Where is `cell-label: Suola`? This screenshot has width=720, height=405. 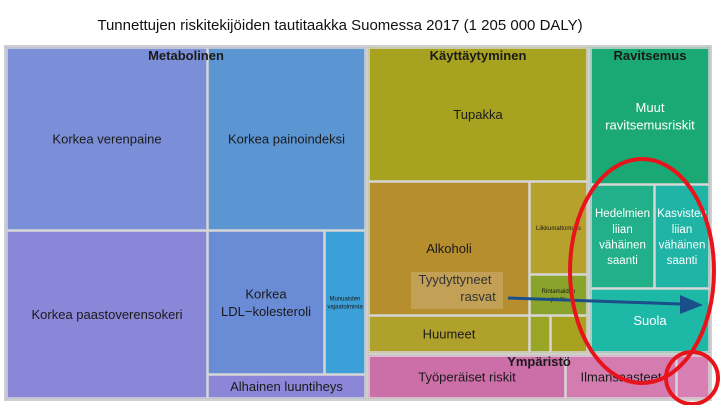
cell-label: Suola is located at coordinates (650, 320).